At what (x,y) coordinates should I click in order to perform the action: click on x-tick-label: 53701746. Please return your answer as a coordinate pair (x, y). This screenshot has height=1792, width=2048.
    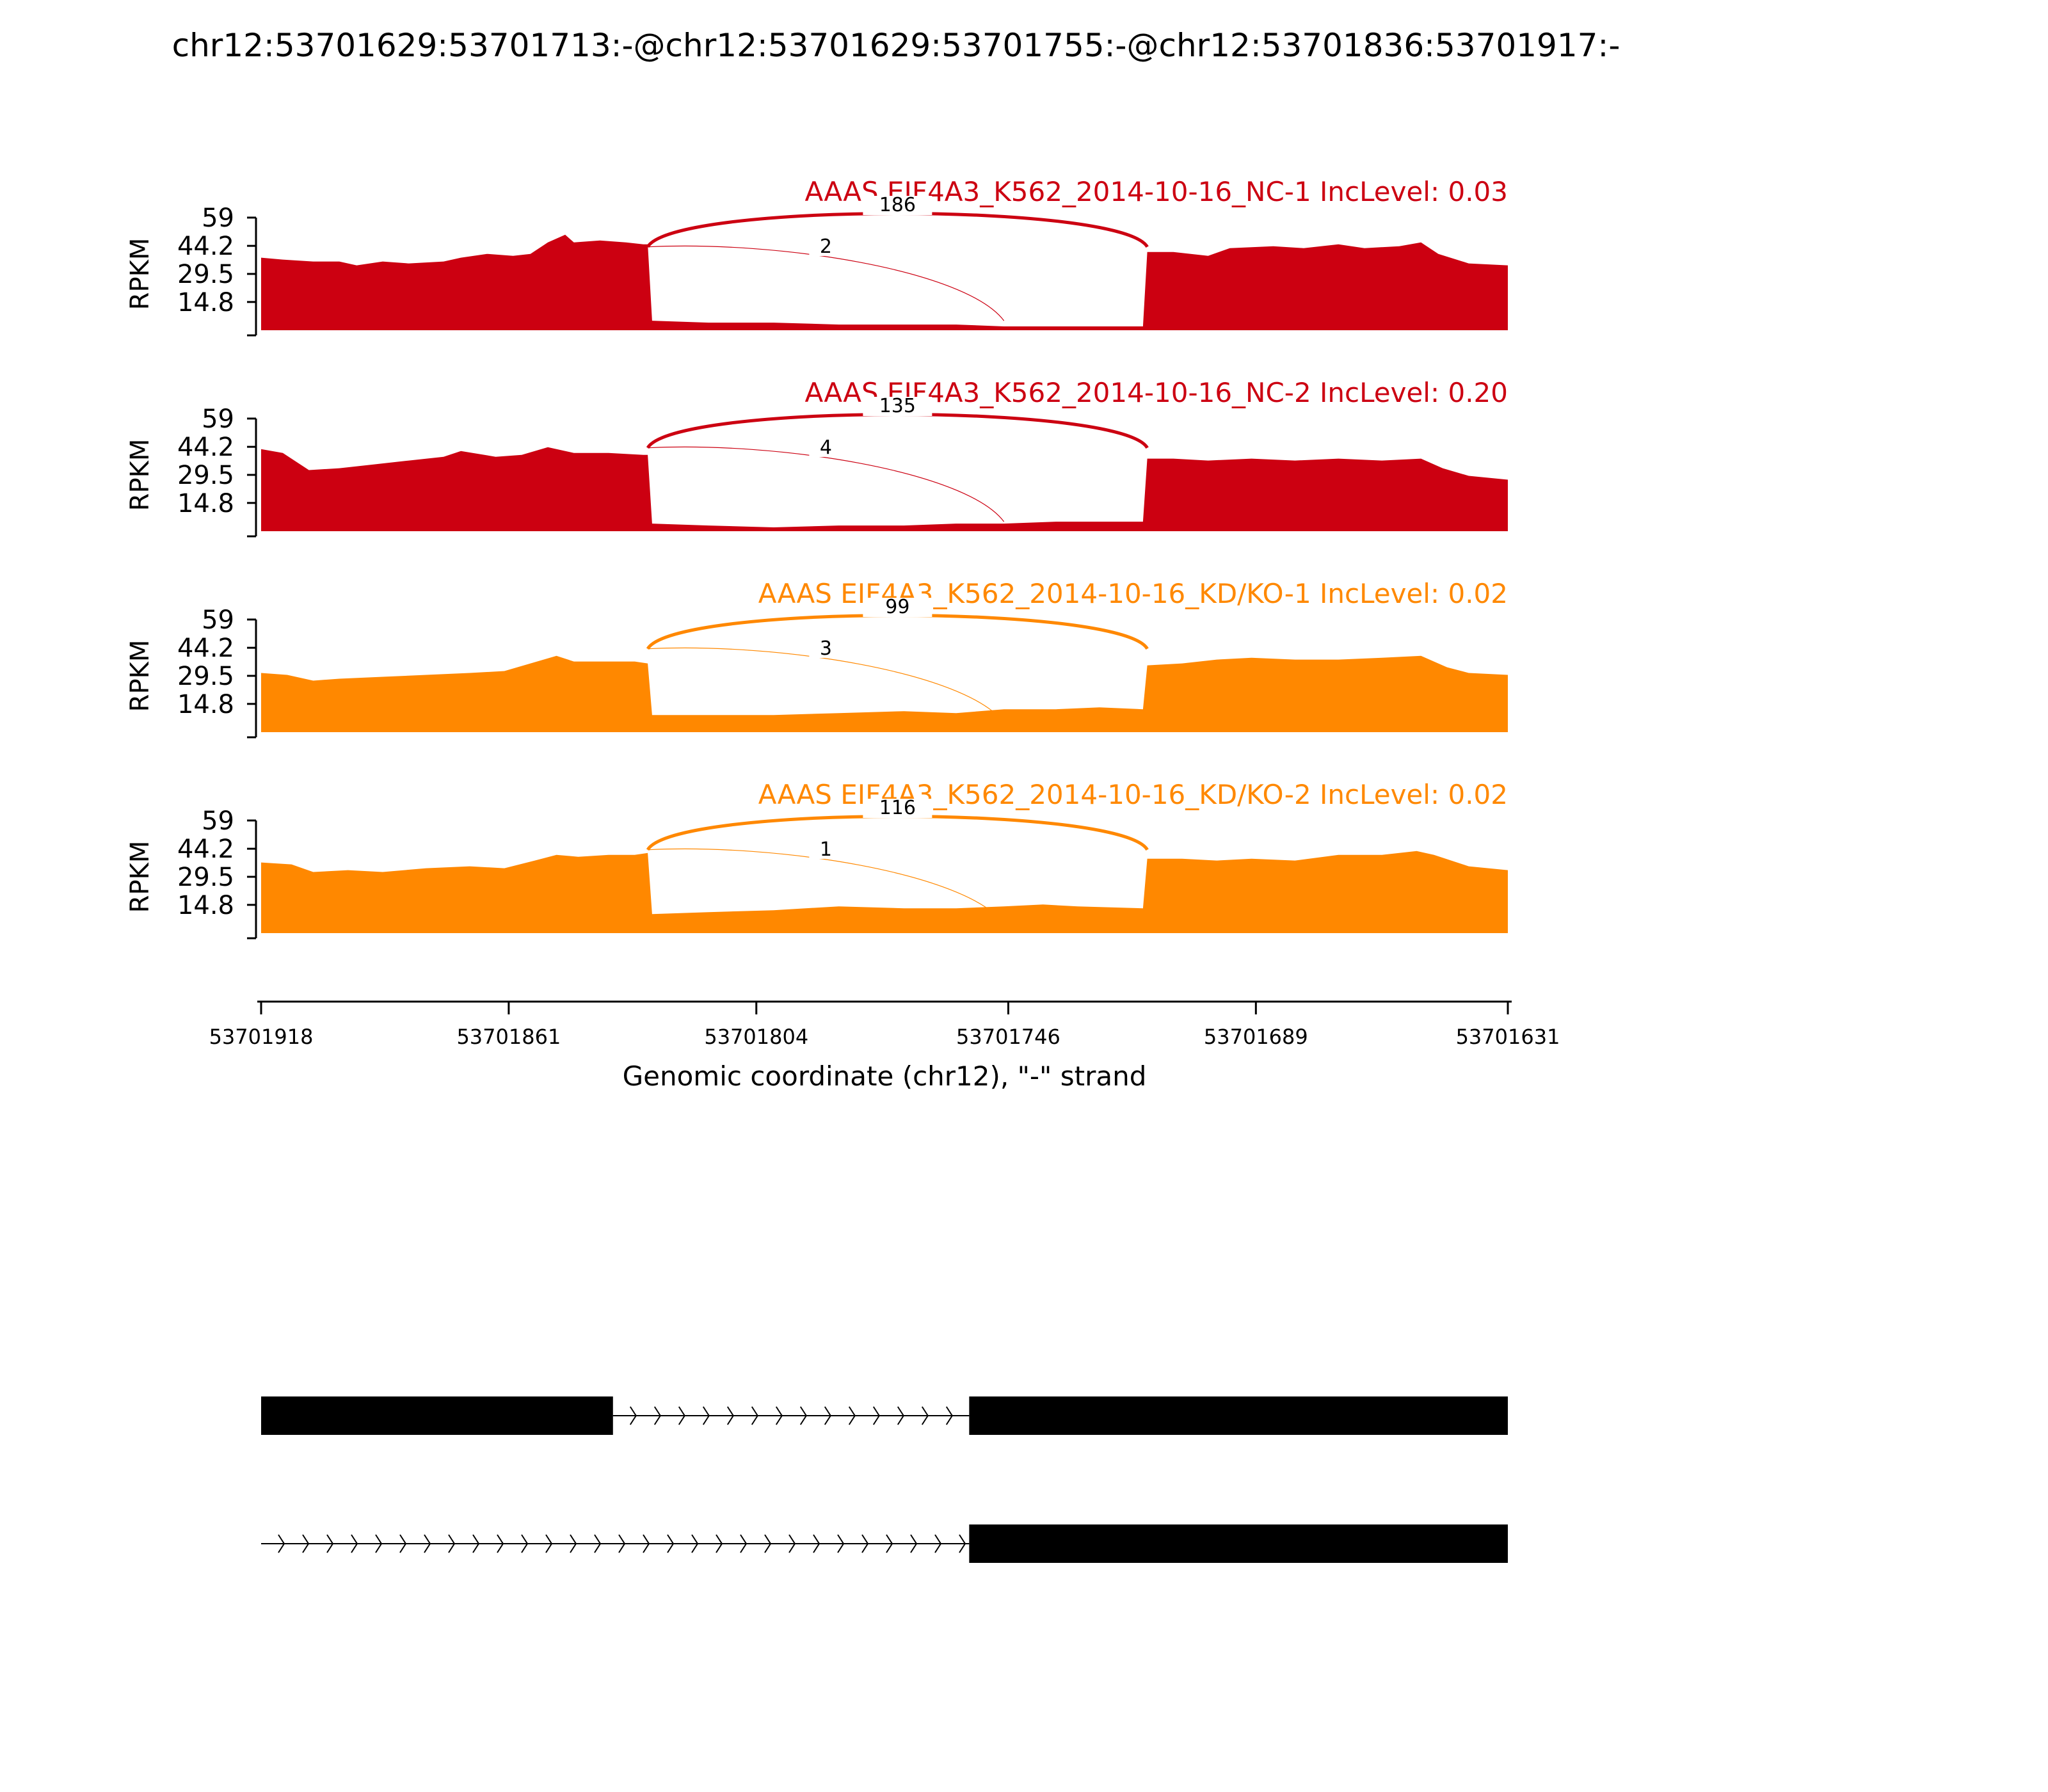
    Looking at the image, I should click on (1008, 1037).